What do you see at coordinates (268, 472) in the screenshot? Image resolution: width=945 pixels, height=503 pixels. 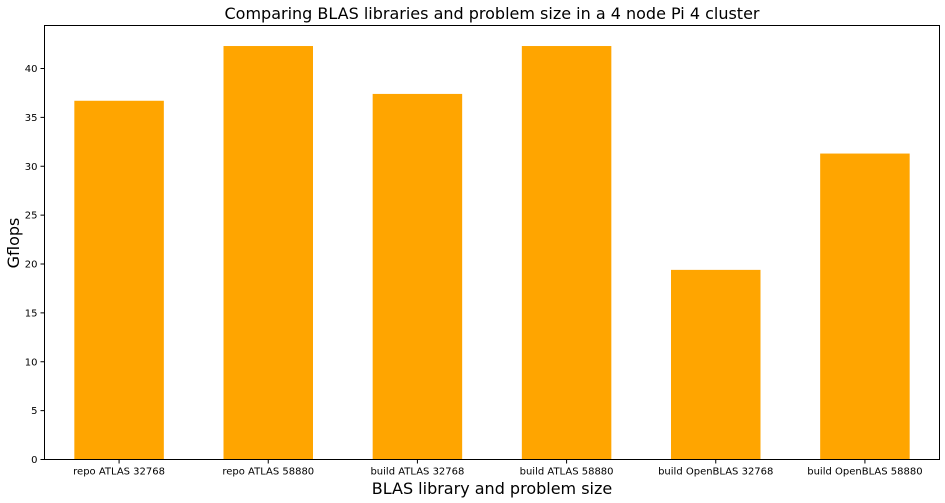 I see `x-tick-label-1: repo ATLAS 58880` at bounding box center [268, 472].